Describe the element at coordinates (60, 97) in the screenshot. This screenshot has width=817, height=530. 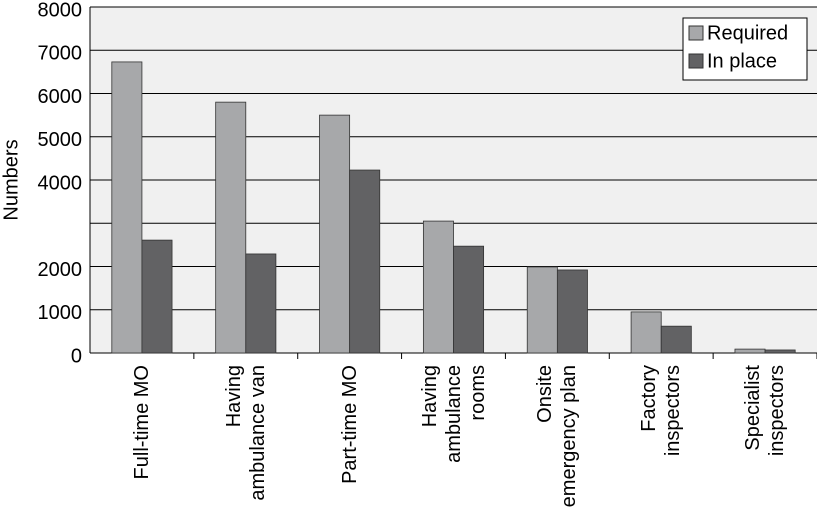
I see `y-tick-label: 6000` at that location.